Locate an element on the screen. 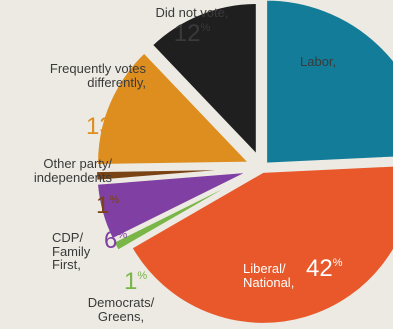 This screenshot has height=329, width=393. label-democrats-greens: Democrats/ Greens, is located at coordinates (121, 309).